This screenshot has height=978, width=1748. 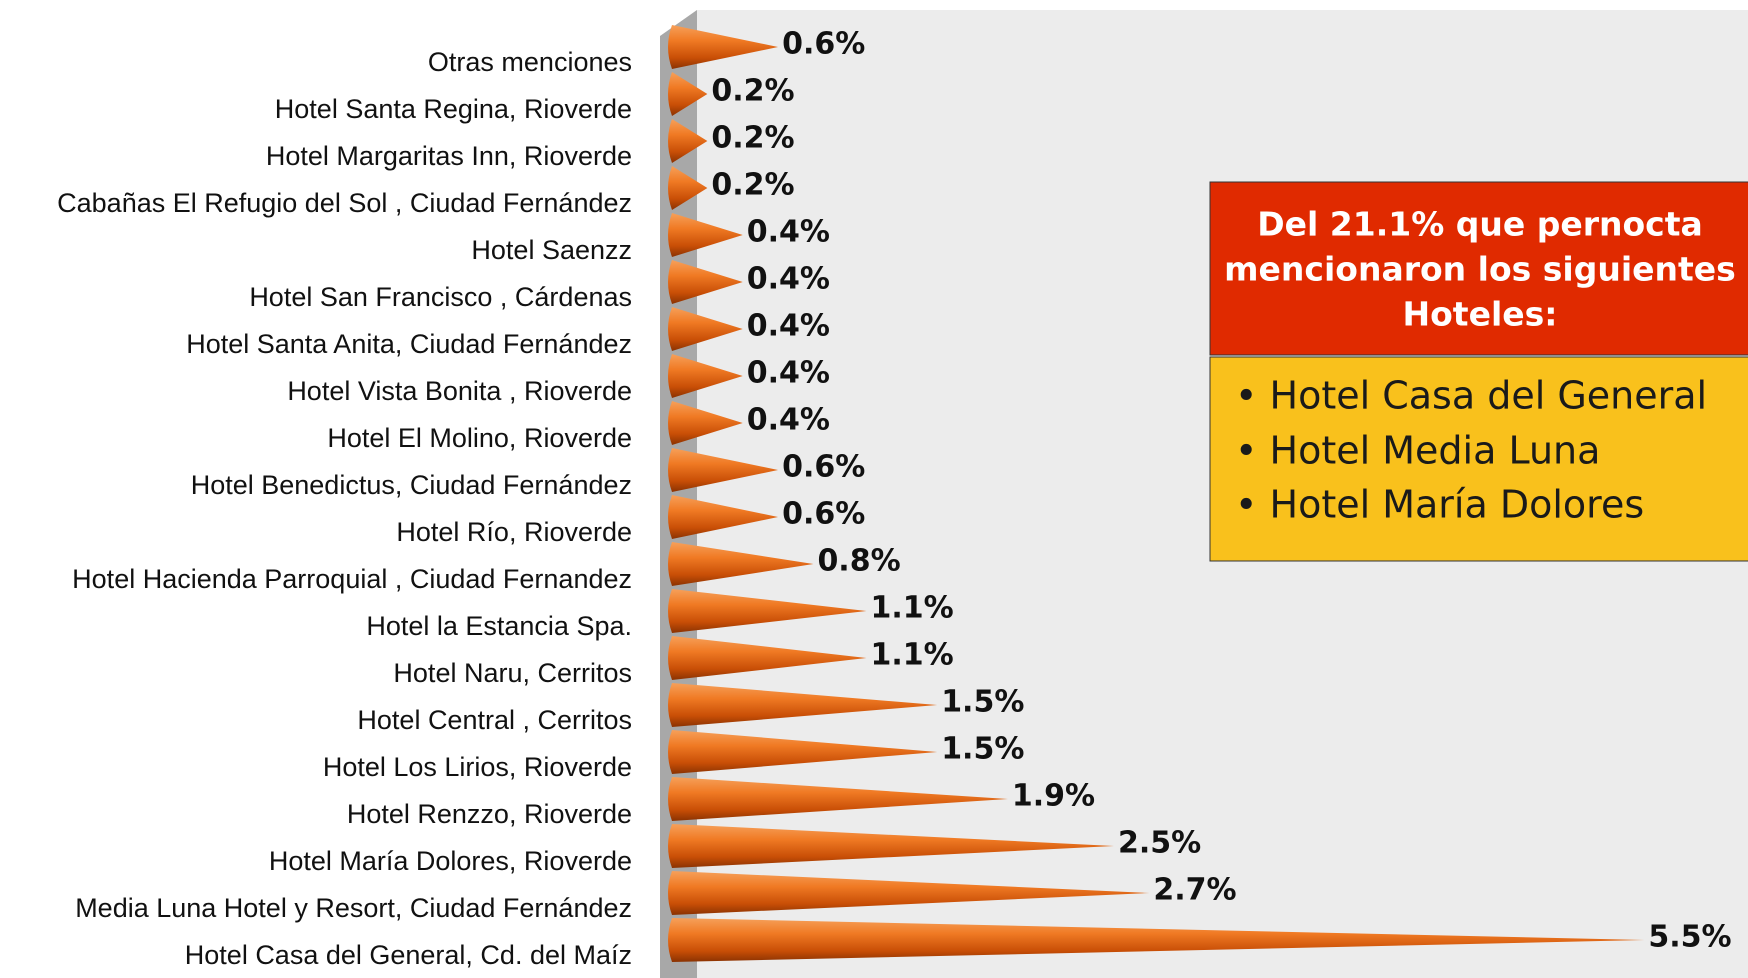 What do you see at coordinates (477, 767) in the screenshot?
I see `category-label: Hotel Los Lirios, Rioverde` at bounding box center [477, 767].